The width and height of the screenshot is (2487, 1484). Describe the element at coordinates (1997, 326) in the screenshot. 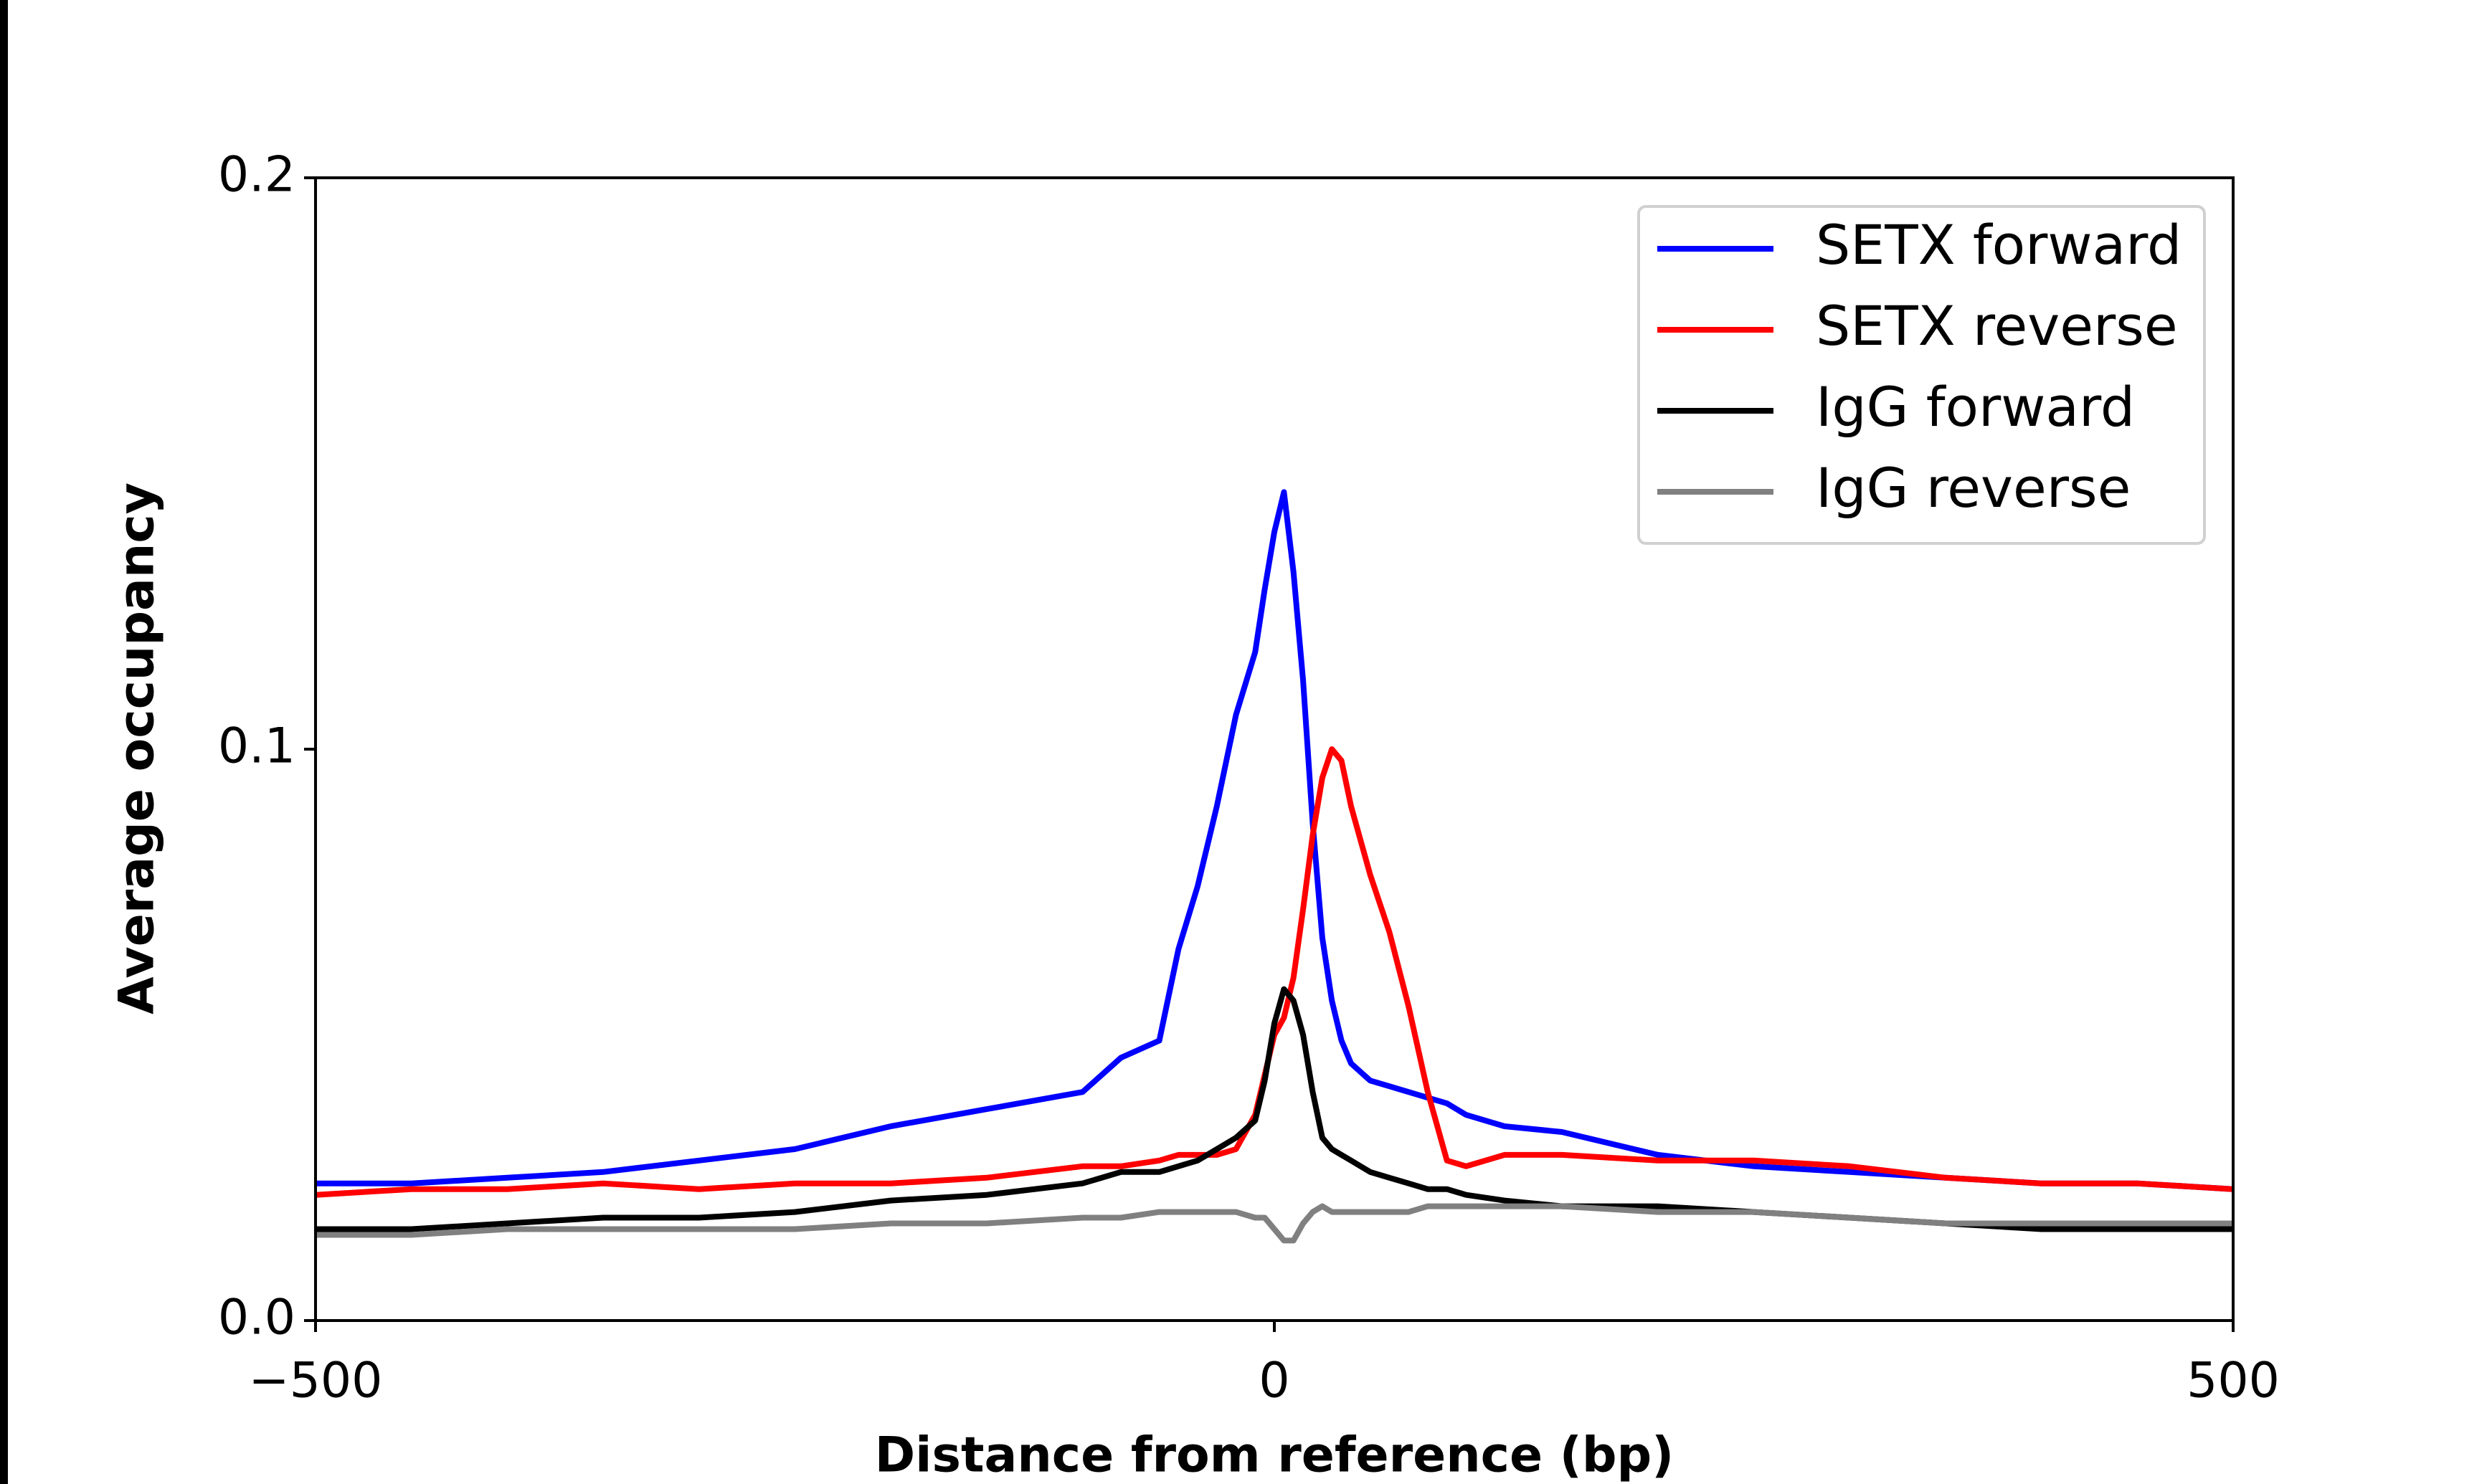

I see `legend-label: SETX reverse` at that location.